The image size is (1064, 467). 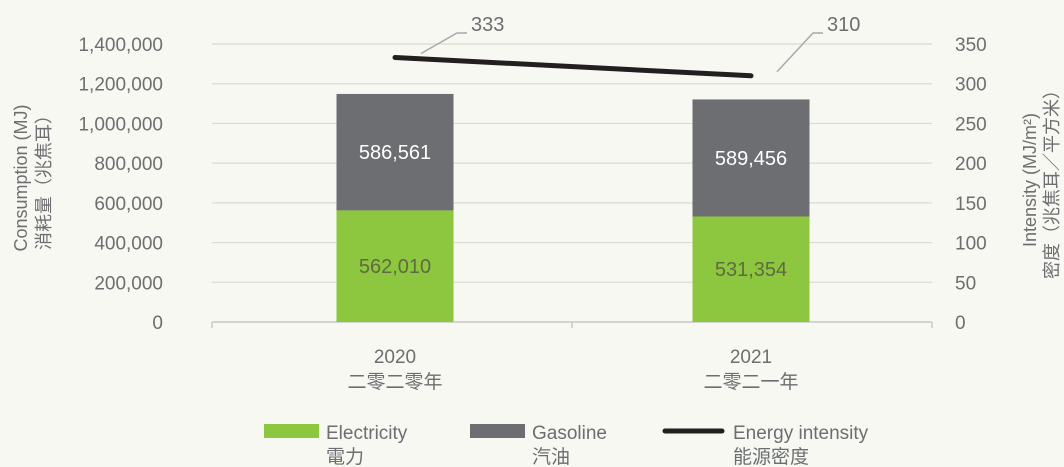 I want to click on y-axis-left-title: Consumption (MJ), so click(x=21, y=177).